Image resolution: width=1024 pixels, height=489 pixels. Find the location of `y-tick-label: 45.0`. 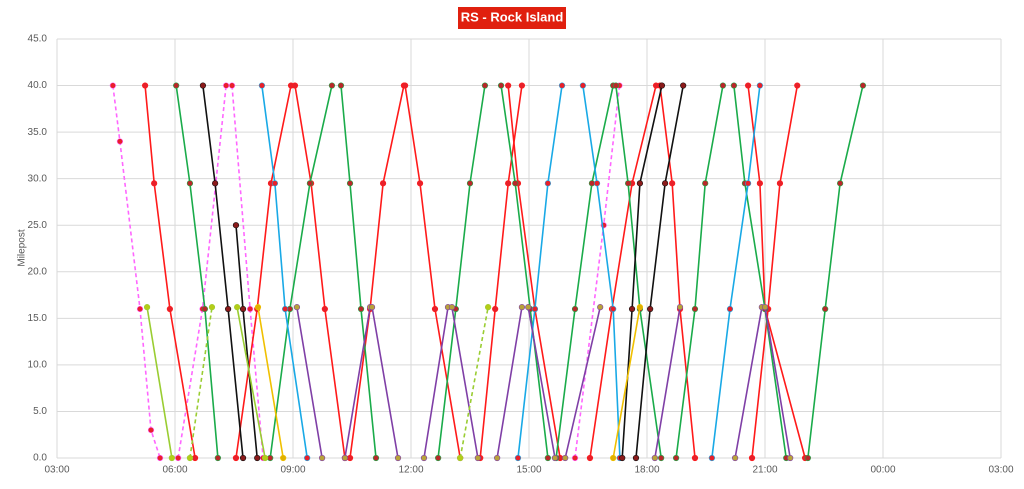

y-tick-label: 45.0 is located at coordinates (38, 39).